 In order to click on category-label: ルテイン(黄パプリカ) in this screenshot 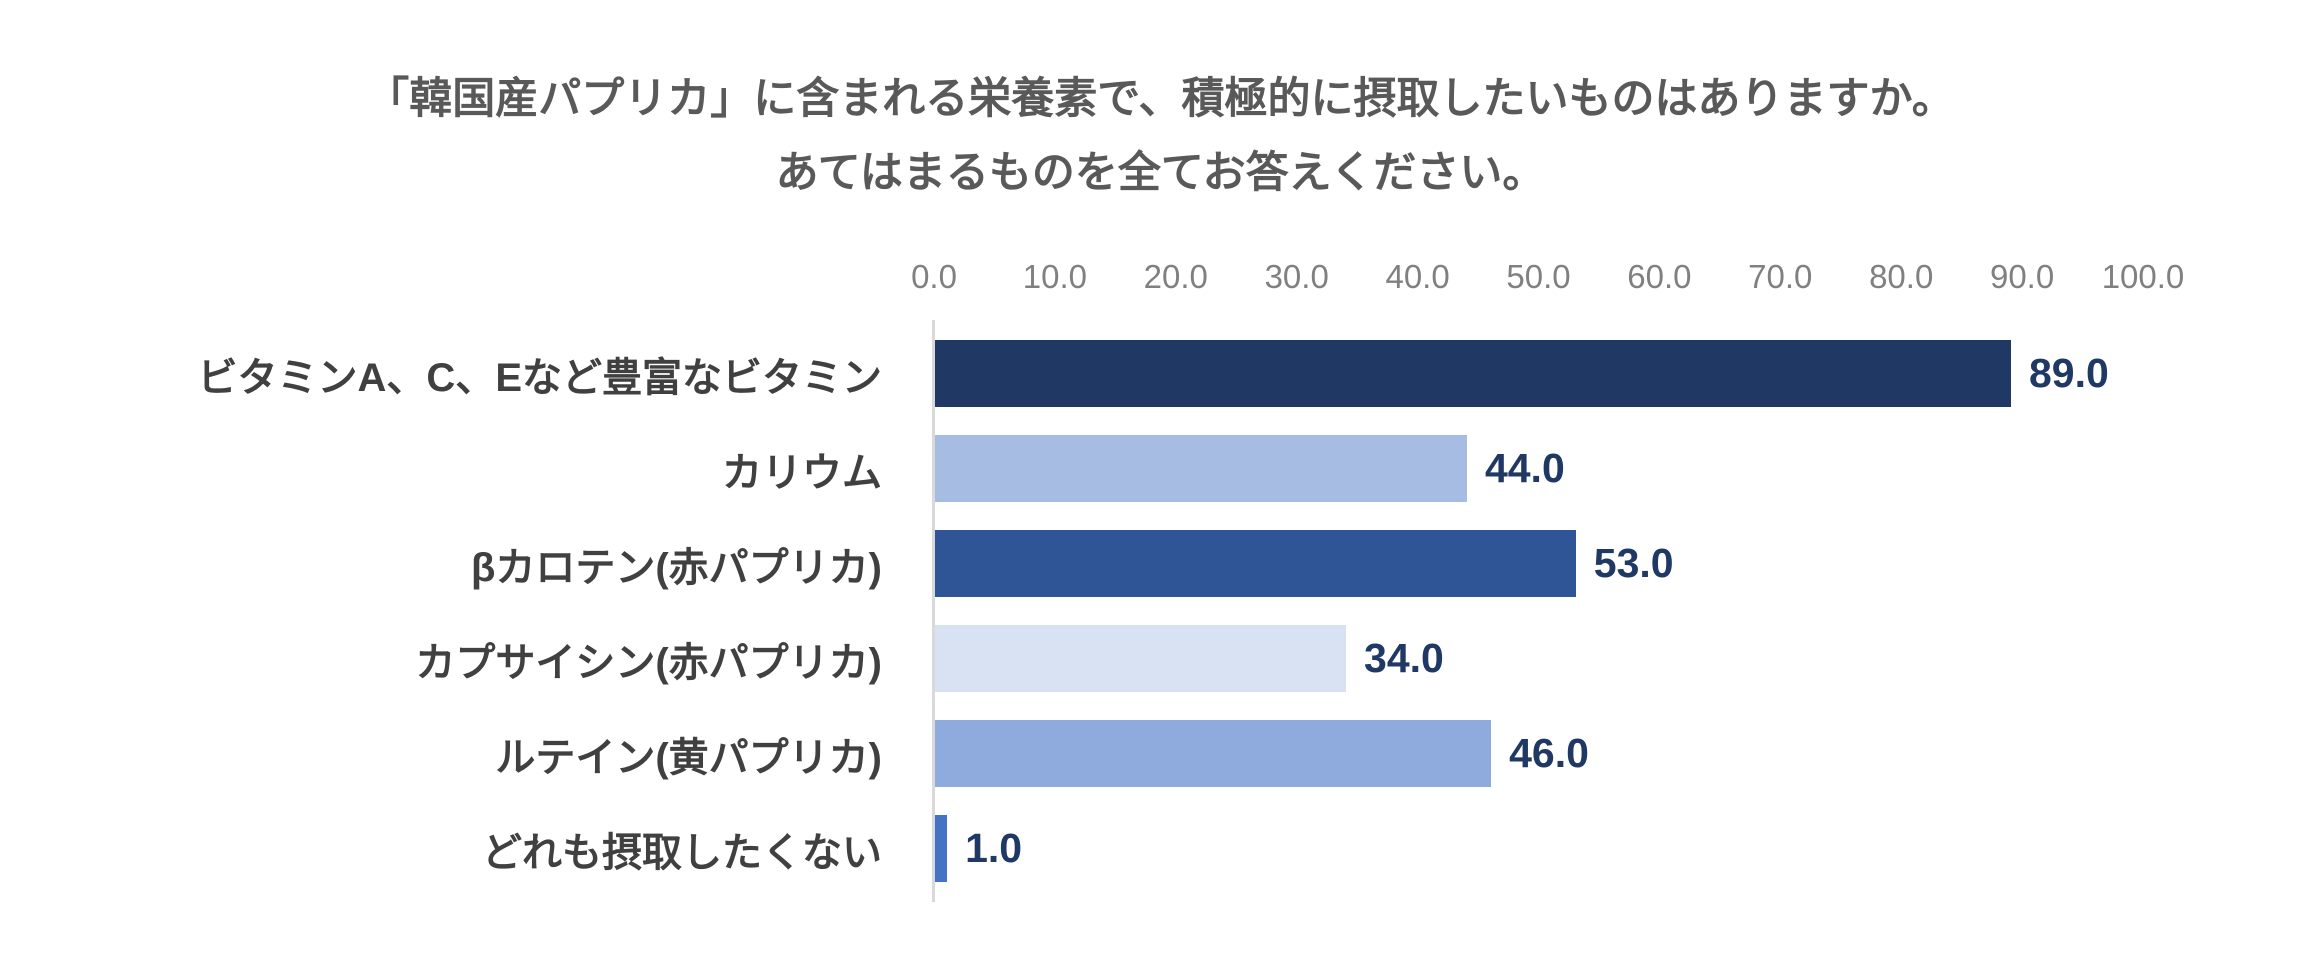, I will do `click(688, 757)`.